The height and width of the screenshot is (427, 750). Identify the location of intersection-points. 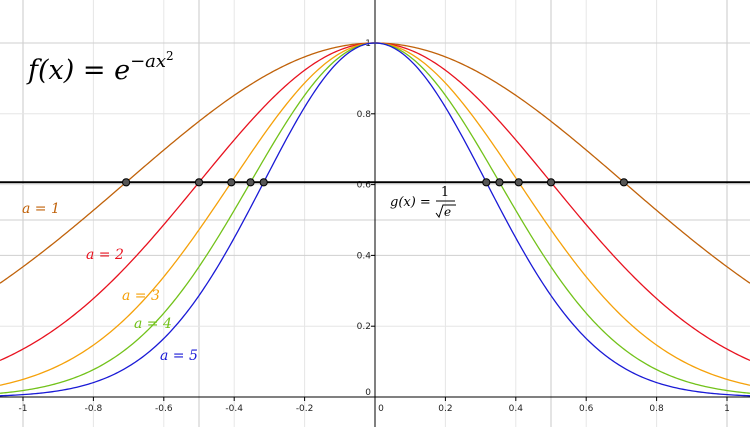
(375, 182).